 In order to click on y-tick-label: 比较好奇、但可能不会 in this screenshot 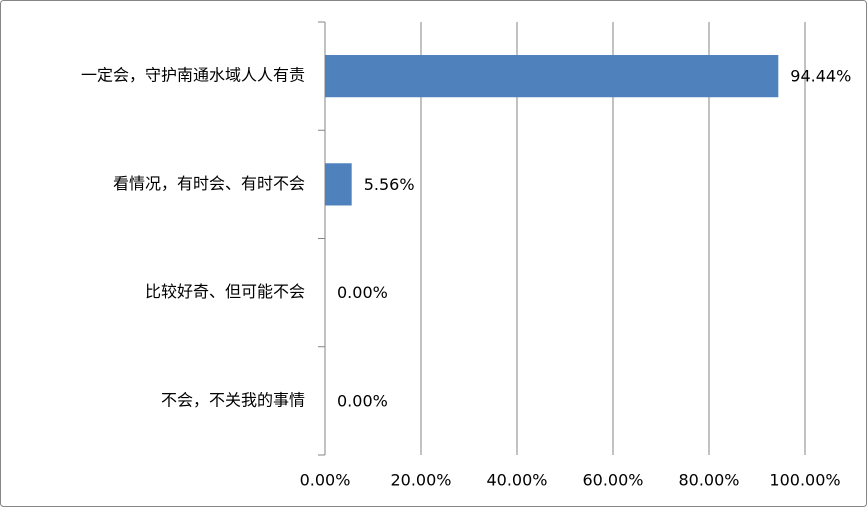, I will do `click(225, 291)`.